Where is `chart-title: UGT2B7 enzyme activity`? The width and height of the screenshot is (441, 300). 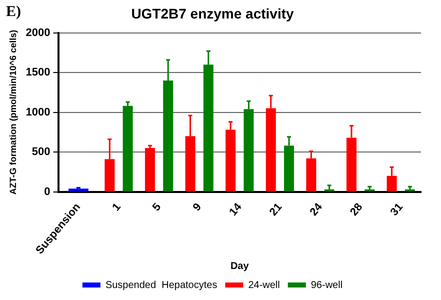
chart-title: UGT2B7 enzyme activity is located at coordinates (212, 13).